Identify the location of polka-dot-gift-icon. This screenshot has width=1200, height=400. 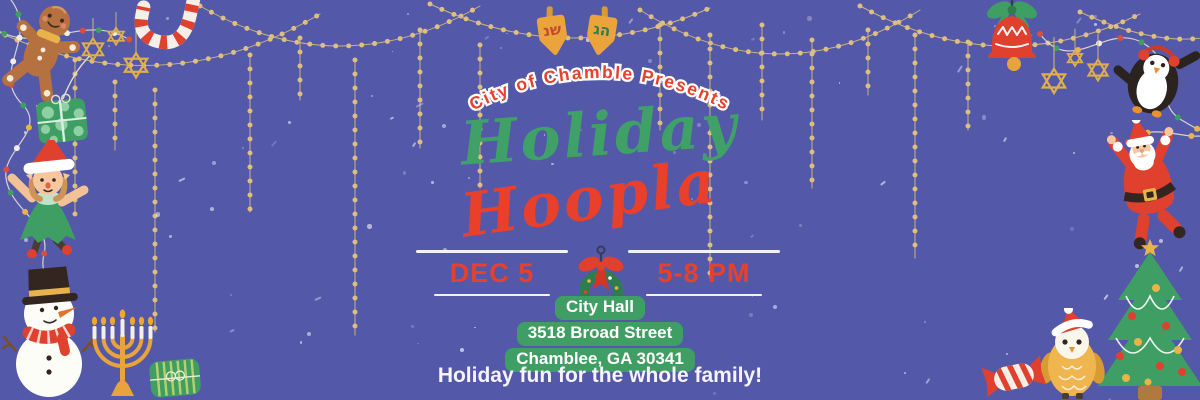
(63, 100).